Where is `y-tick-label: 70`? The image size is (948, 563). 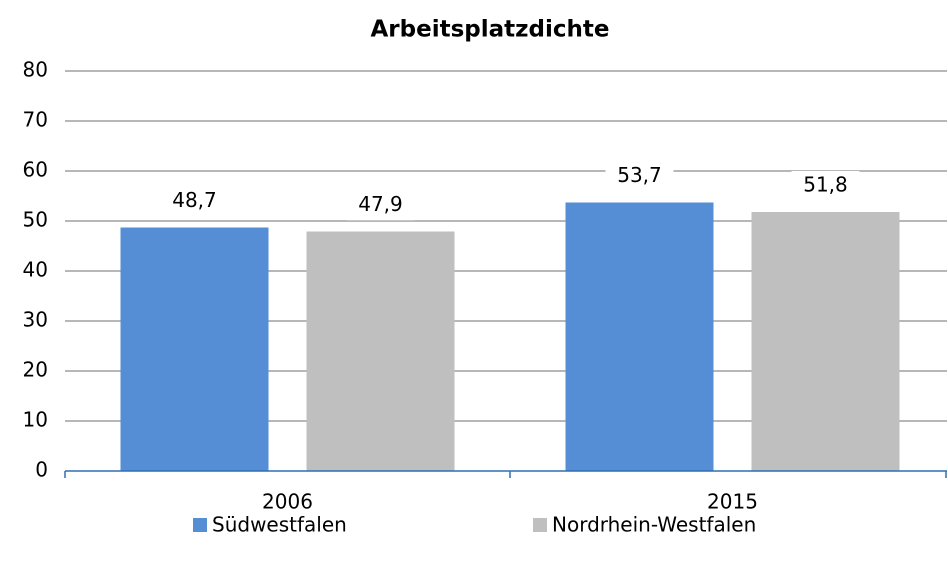
y-tick-label: 70 is located at coordinates (35, 120).